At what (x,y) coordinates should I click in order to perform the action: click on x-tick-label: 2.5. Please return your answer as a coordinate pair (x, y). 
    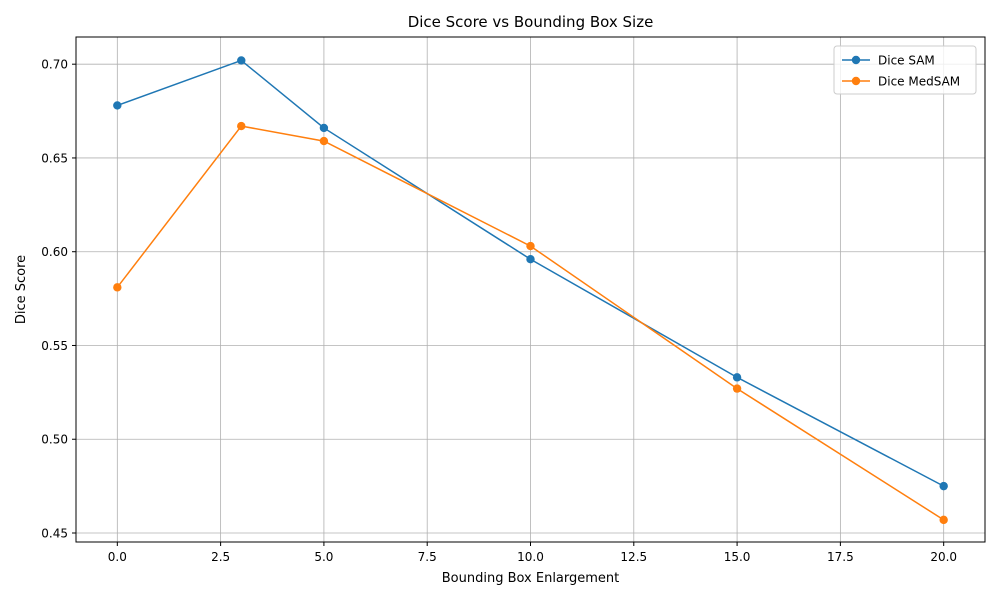
    Looking at the image, I should click on (220, 557).